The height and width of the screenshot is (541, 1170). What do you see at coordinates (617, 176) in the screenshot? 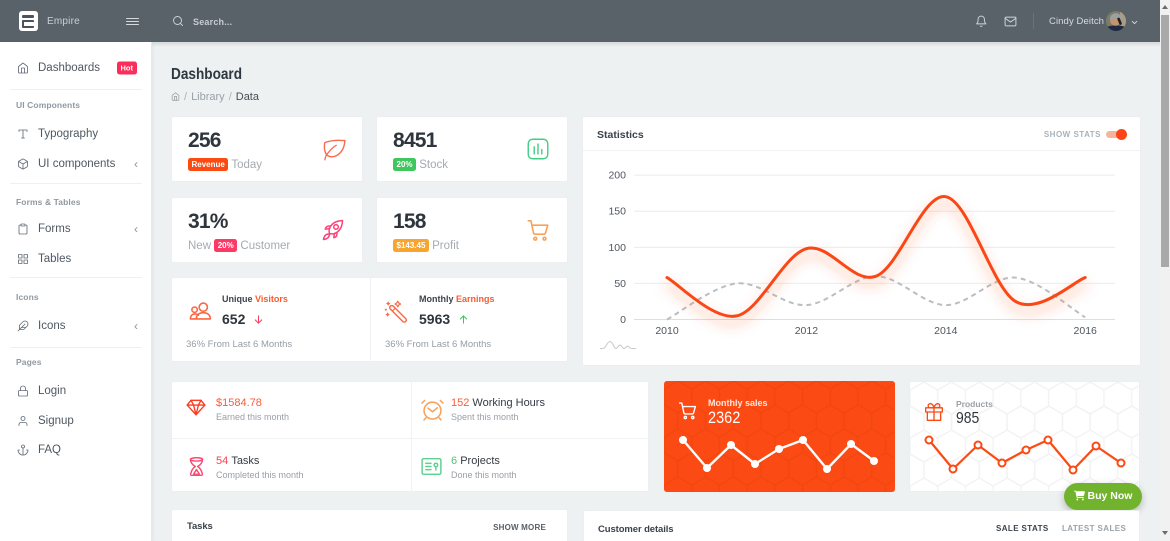
I see `svg-text: 200` at bounding box center [617, 176].